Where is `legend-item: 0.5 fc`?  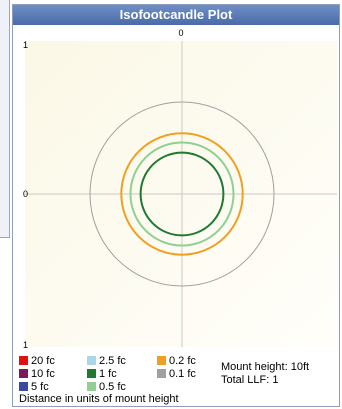 legend-item: 0.5 fc is located at coordinates (106, 387).